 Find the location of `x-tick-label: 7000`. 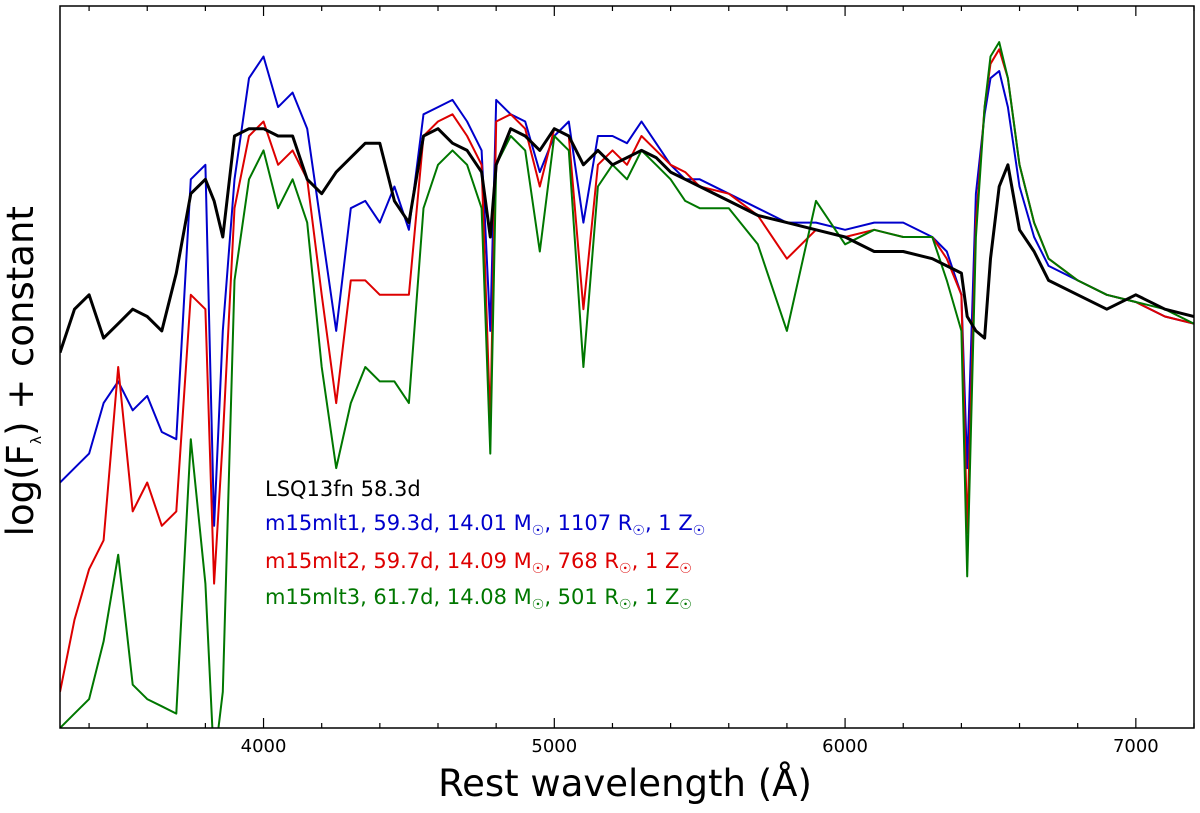

x-tick-label: 7000 is located at coordinates (1136, 746).